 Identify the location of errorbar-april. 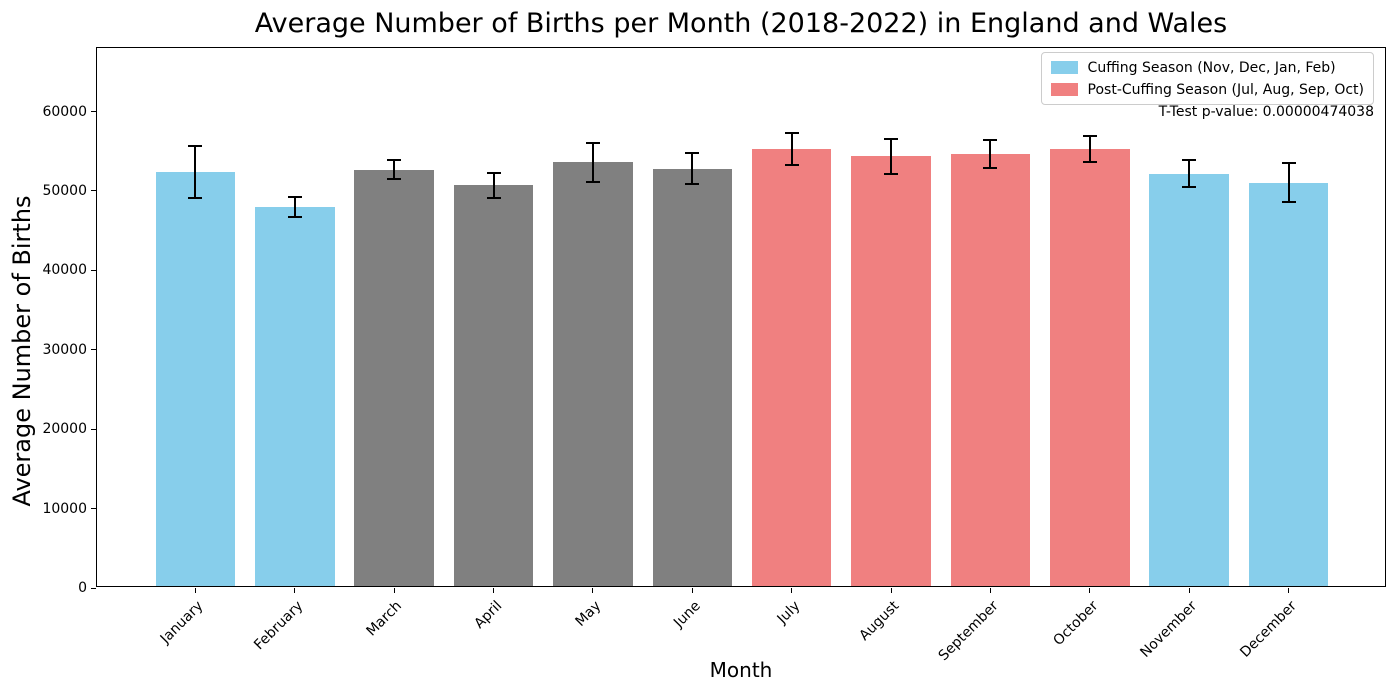
(493, 185).